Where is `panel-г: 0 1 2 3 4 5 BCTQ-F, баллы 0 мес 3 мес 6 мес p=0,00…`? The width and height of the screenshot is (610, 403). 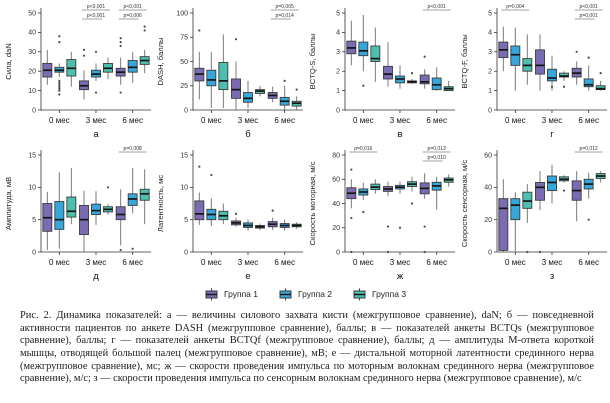
panel-г: 0 1 2 3 4 5 BCTQ-F, баллы 0 мес 3 мес 6 мес p=0,00… is located at coordinates (534, 71).